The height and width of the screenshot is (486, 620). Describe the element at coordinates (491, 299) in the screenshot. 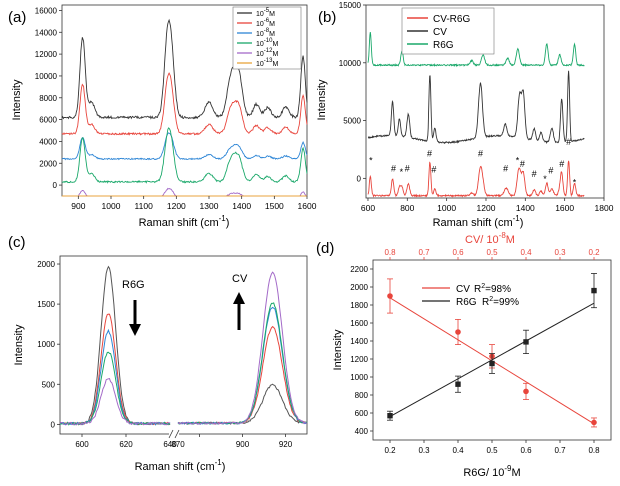

I see `panel-d-legend-r2-exp-1: 2` at that location.